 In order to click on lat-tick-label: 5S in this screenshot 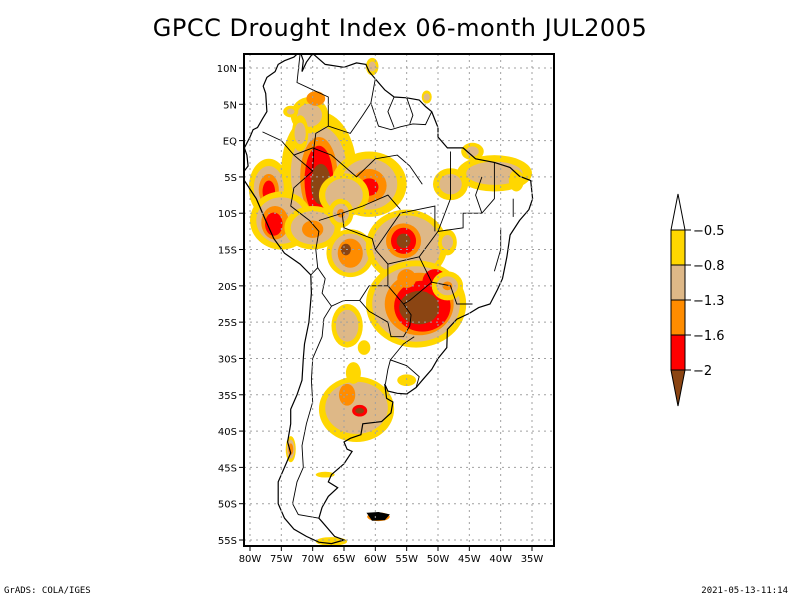, I will do `click(230, 178)`.